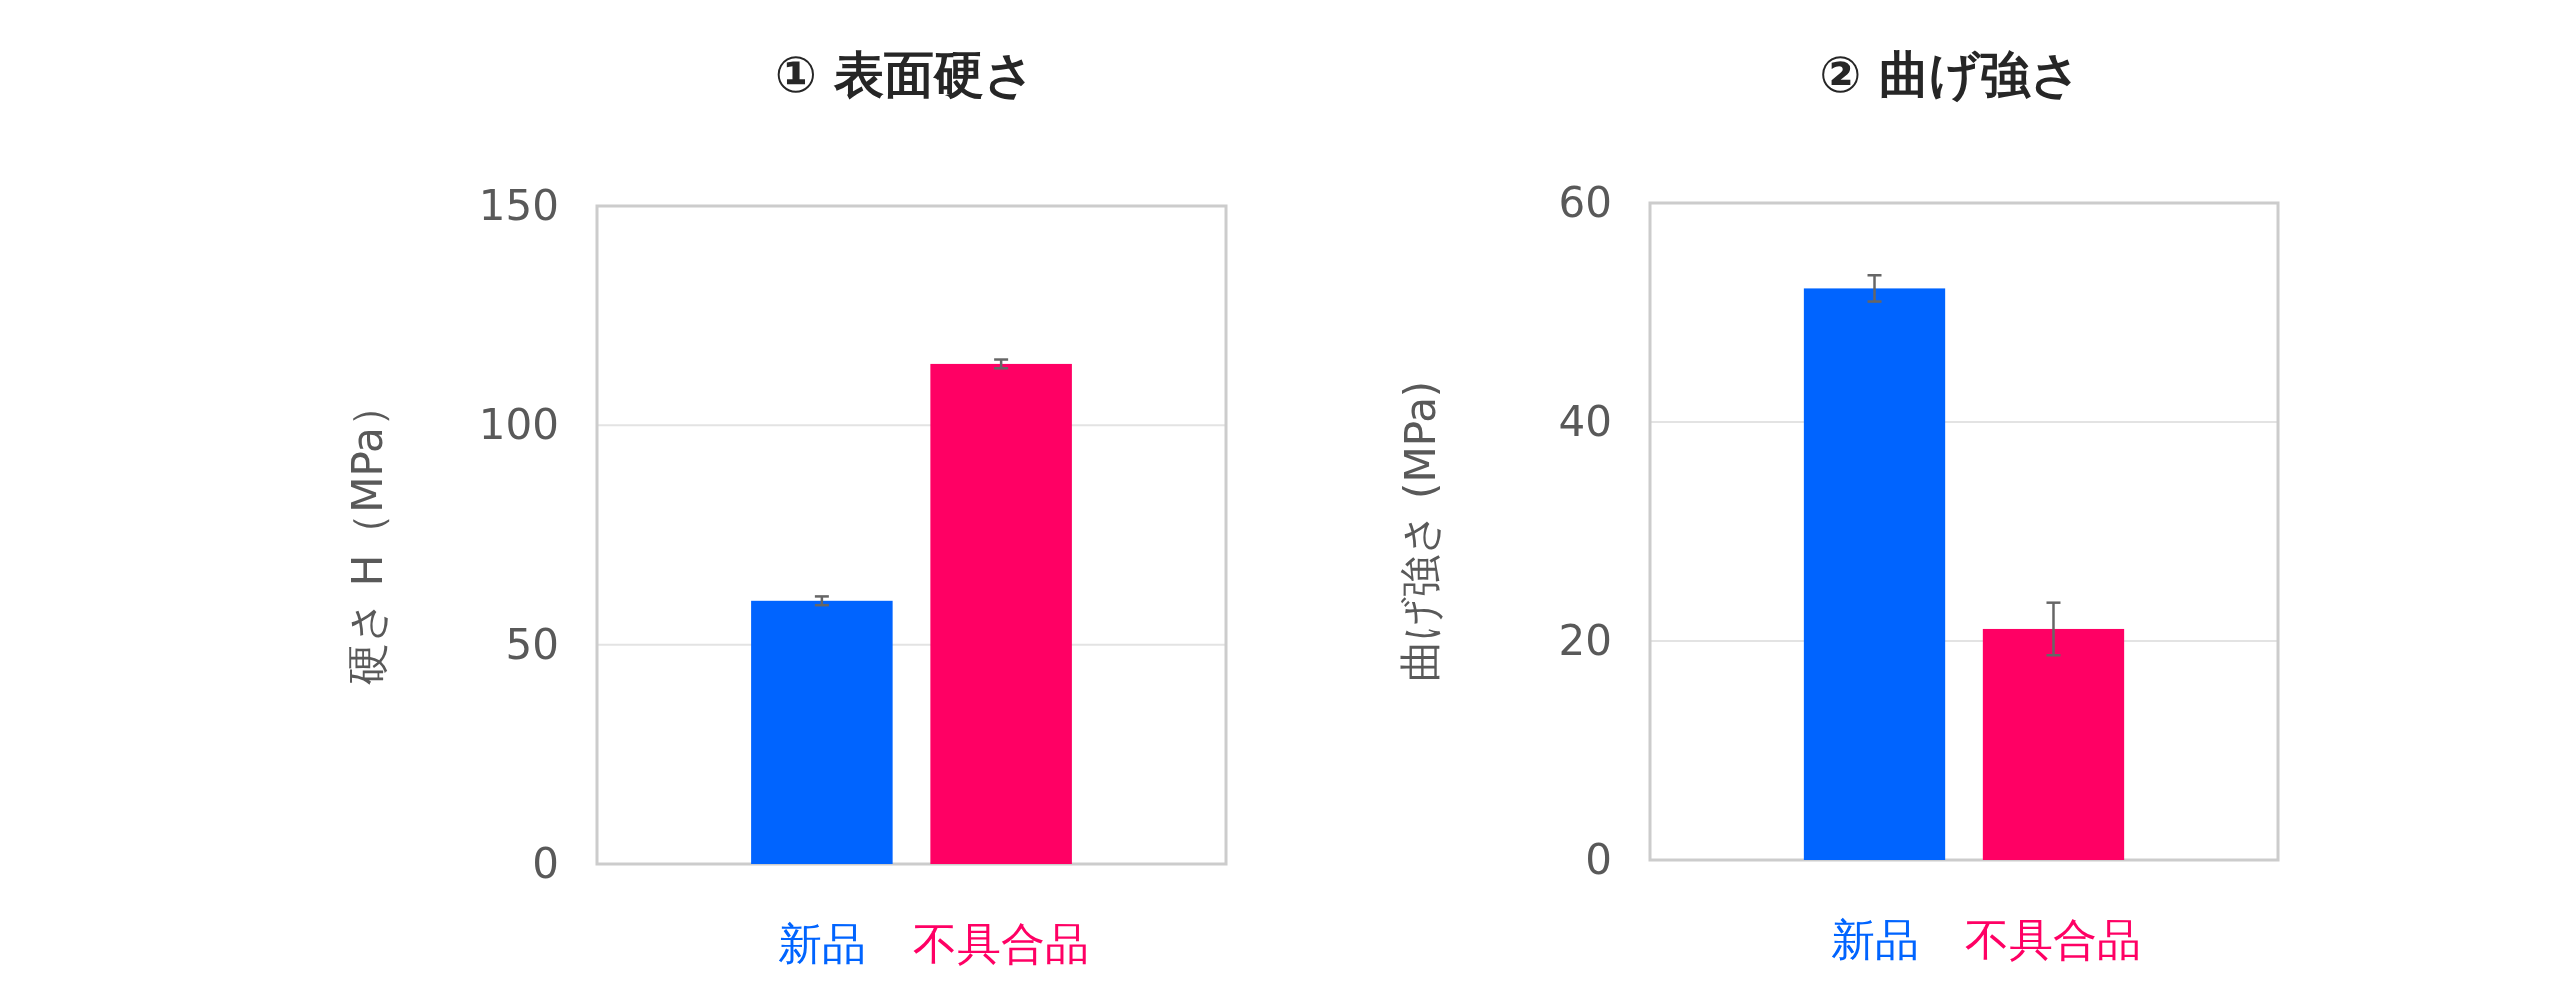 The image size is (2560, 1003). I want to click on y-tick-label: 50, so click(532, 644).